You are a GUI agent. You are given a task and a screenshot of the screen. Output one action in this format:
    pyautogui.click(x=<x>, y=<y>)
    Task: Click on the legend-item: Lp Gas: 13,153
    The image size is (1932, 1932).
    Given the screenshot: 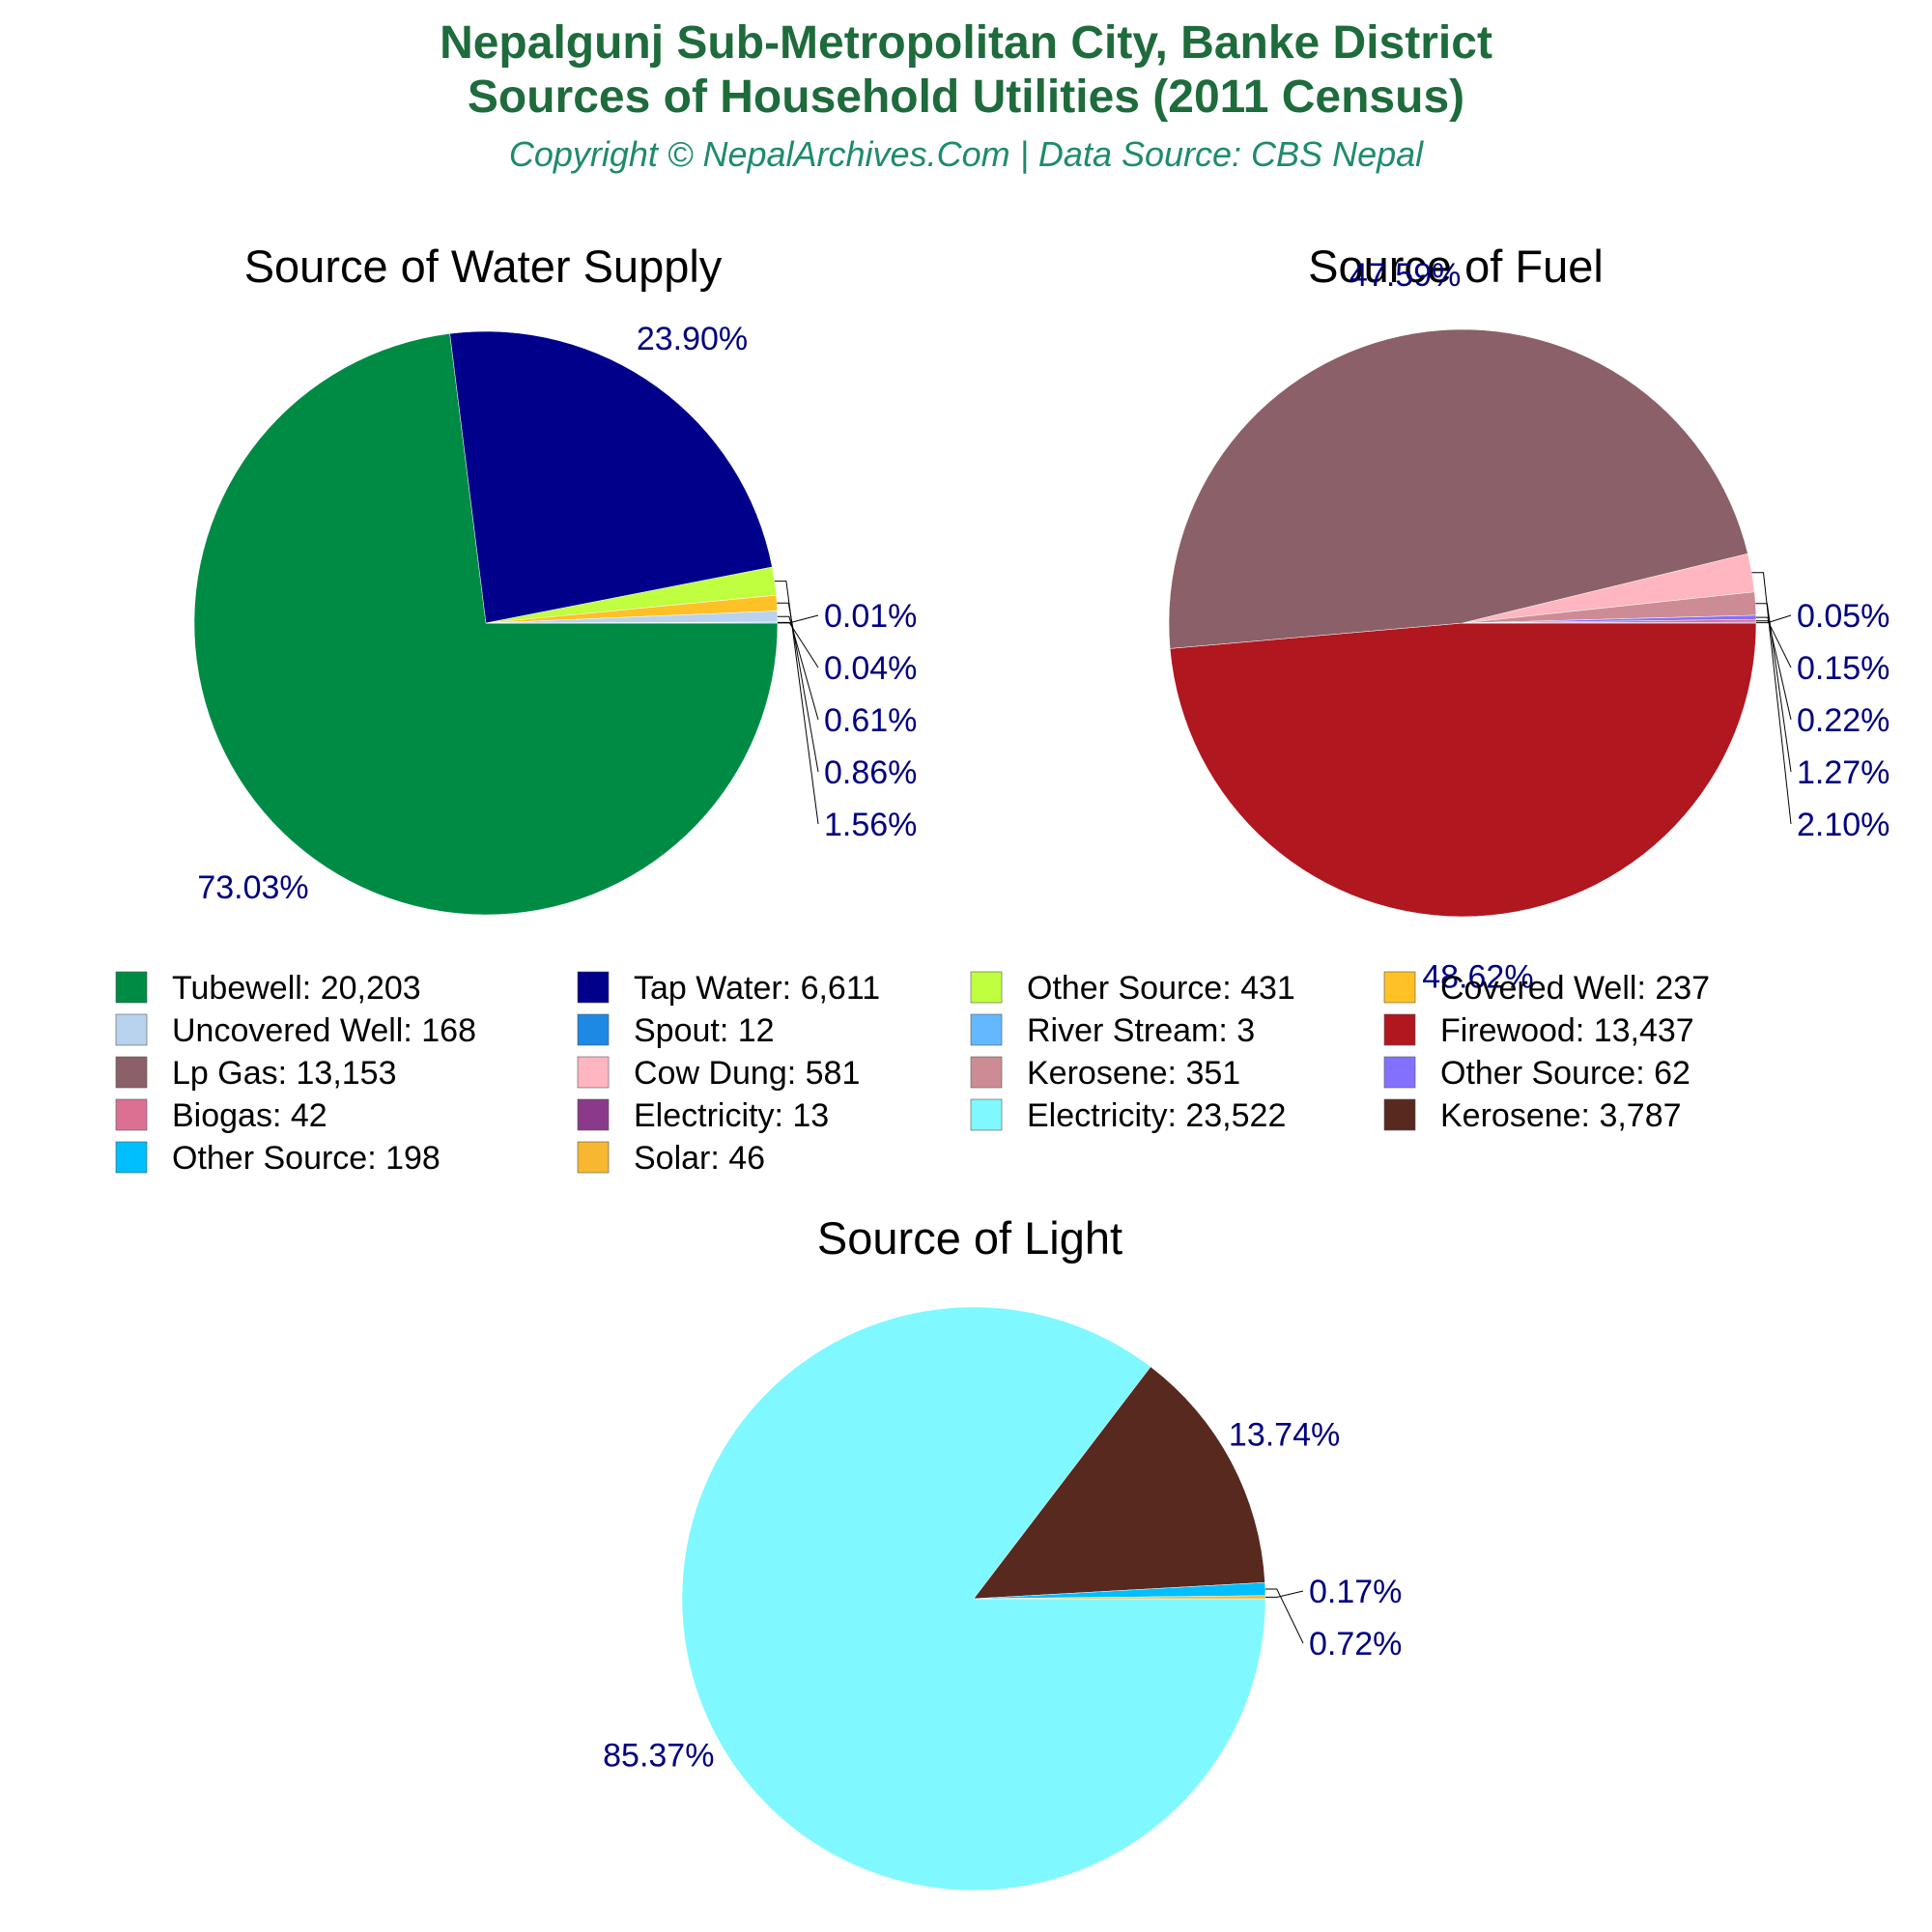 What is the action you would take?
    pyautogui.click(x=256, y=1073)
    